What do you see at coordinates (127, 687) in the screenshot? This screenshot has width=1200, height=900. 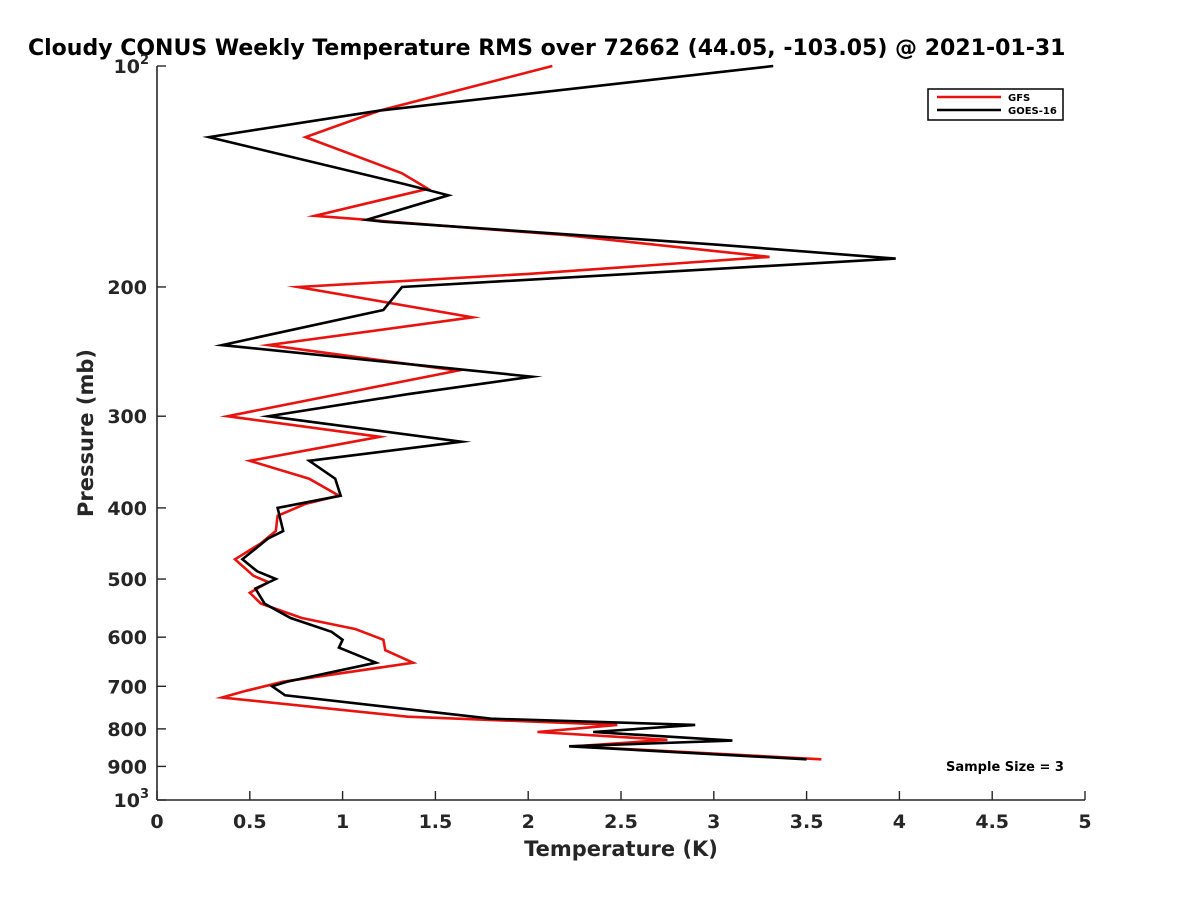 I see `y-tick-label: 700` at bounding box center [127, 687].